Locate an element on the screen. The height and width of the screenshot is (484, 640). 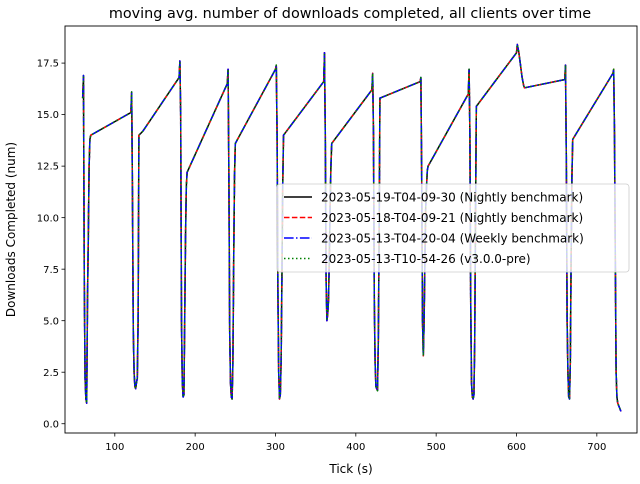
y-tick-label: 15.0 is located at coordinates (48, 115).